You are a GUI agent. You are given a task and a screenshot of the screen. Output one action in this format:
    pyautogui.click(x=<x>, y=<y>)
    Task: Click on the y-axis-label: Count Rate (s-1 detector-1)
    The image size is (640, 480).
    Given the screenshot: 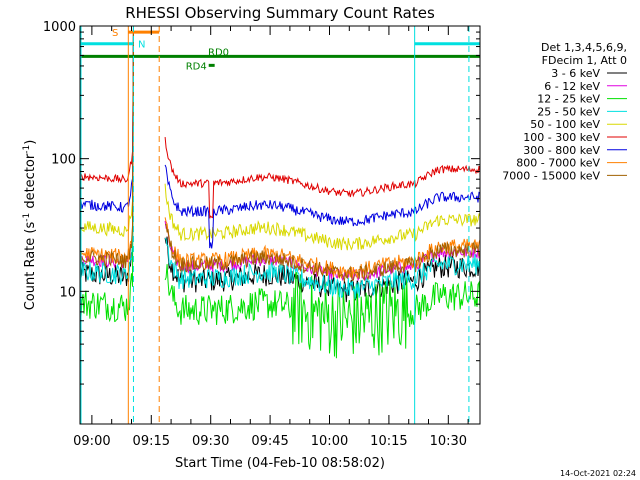 What is the action you would take?
    pyautogui.click(x=30, y=225)
    